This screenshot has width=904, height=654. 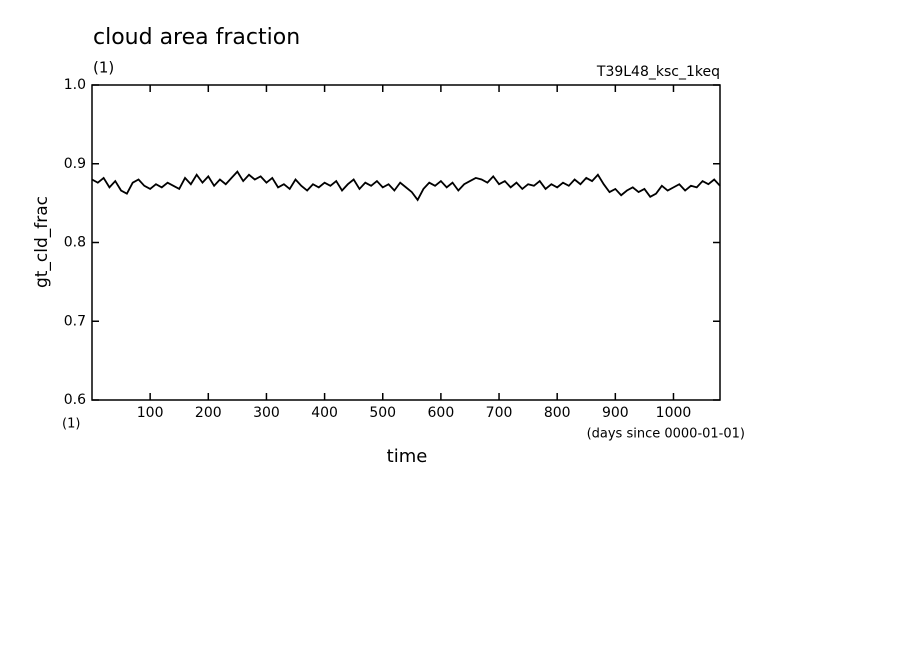 I want to click on x-tick-label: 800, so click(x=557, y=413).